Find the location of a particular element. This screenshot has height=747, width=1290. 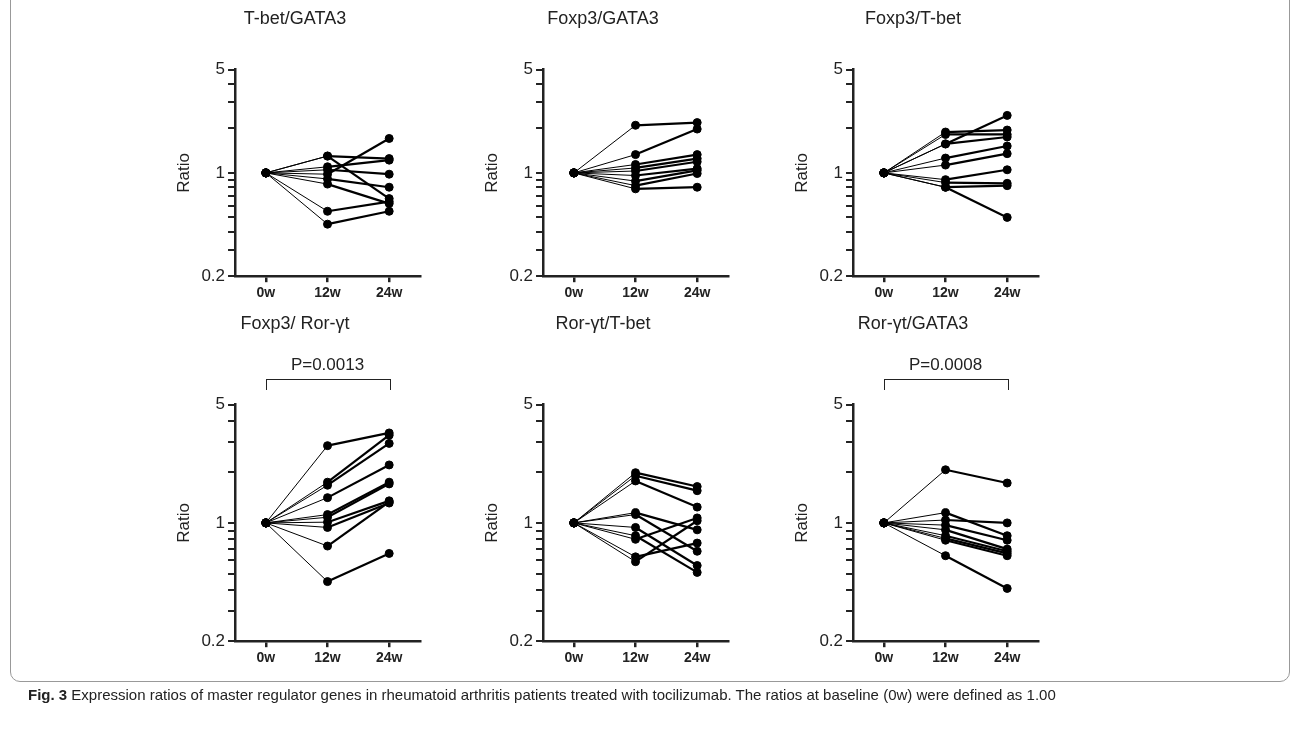

text: P=0.0013 is located at coordinates (327, 364).